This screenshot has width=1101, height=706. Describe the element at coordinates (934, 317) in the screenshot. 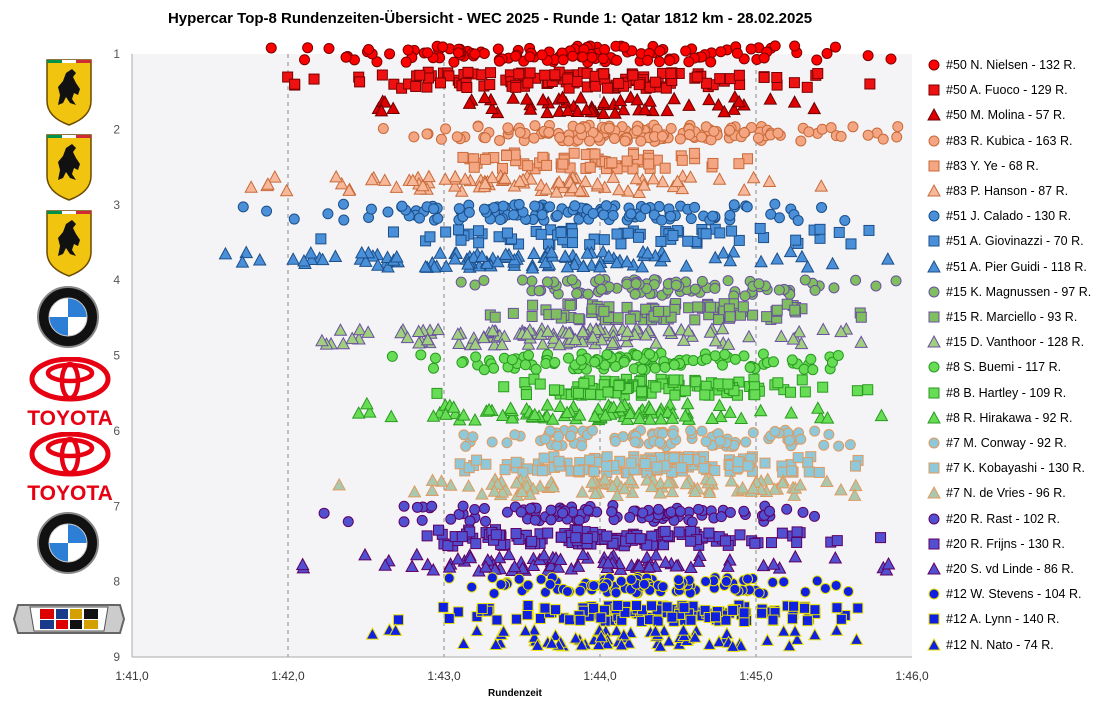

I see `legend-marker-shape` at that location.